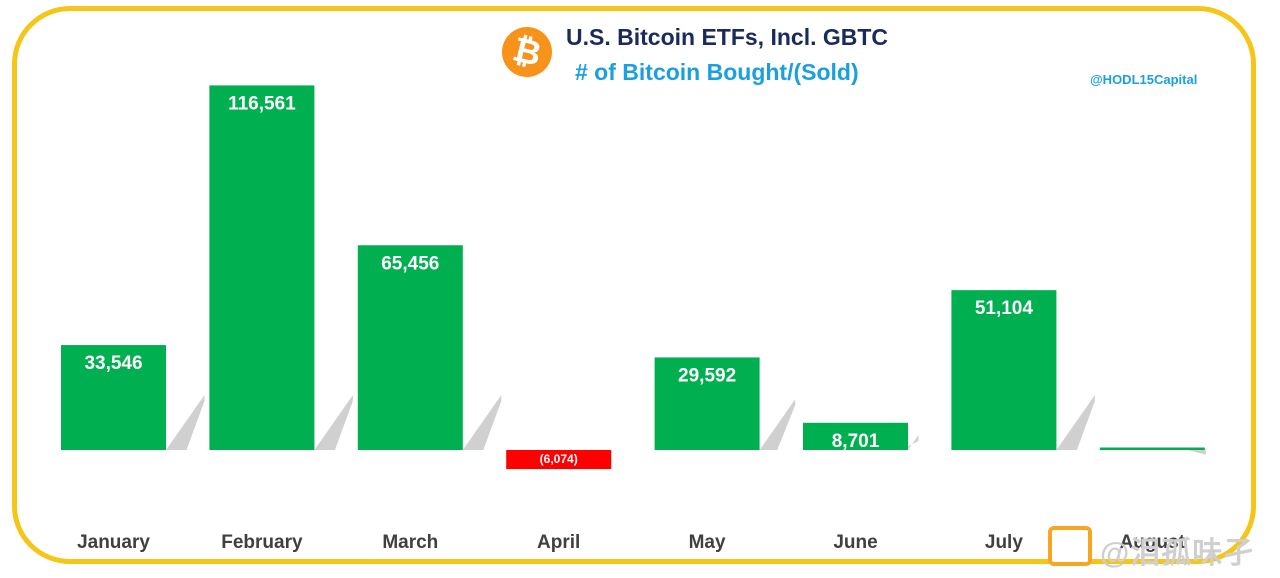 Image resolution: width=1280 pixels, height=578 pixels. What do you see at coordinates (727, 37) in the screenshot?
I see `chart-title: U.S. Bitcoin ETFs, Incl. GBTC` at bounding box center [727, 37].